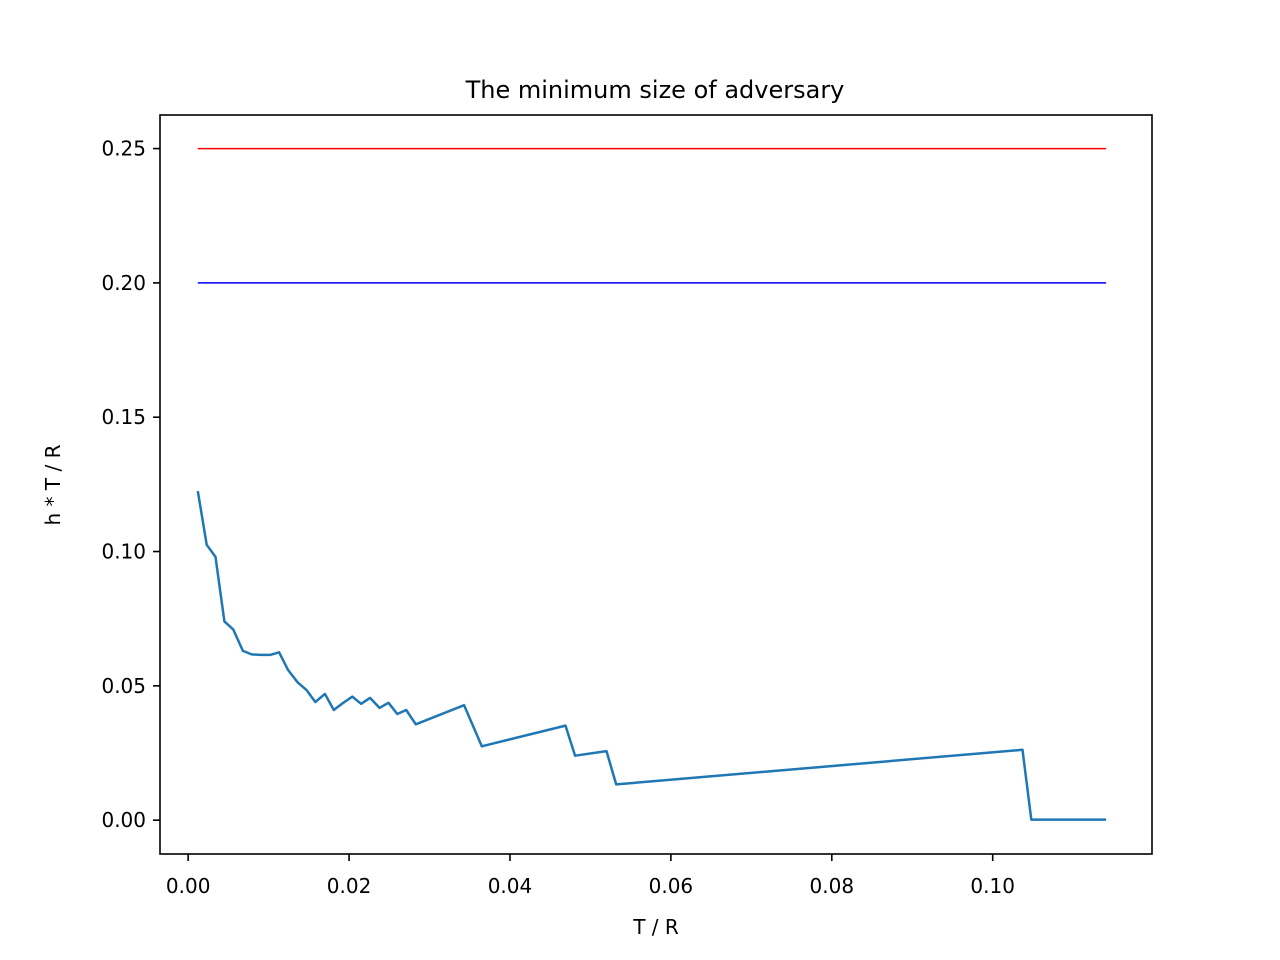 The image size is (1280, 960). Describe the element at coordinates (655, 927) in the screenshot. I see `x-axis-label: T / R` at that location.